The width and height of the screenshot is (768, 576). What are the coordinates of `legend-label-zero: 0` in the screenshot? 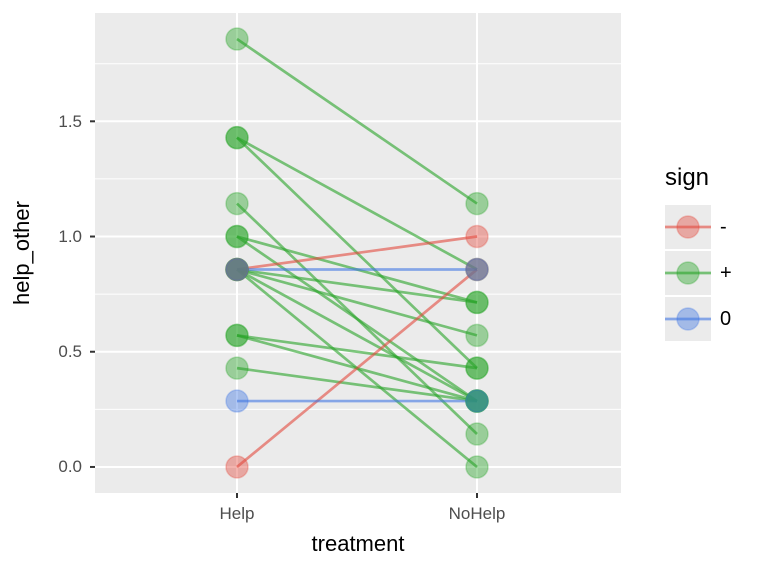 It's located at (726, 319).